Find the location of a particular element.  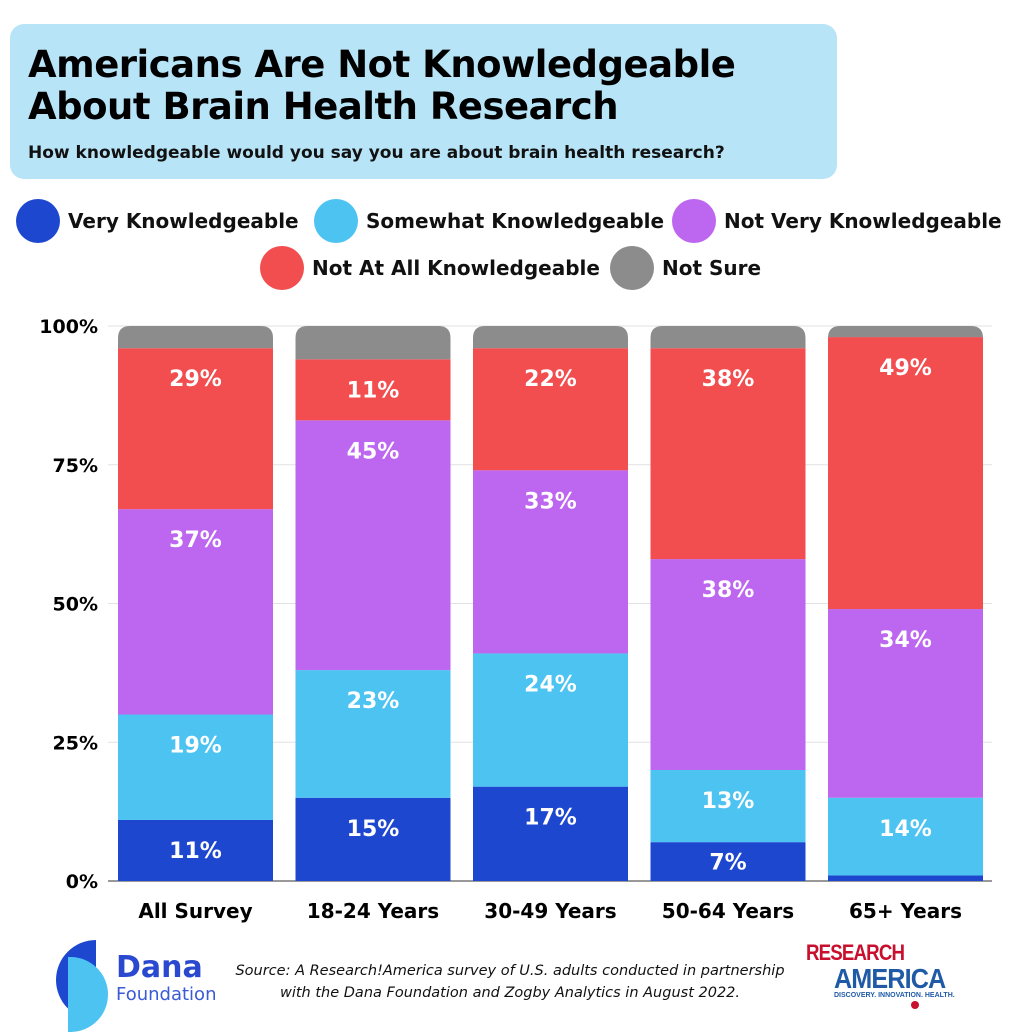

y-tick-label: 100% is located at coordinates (68, 327).